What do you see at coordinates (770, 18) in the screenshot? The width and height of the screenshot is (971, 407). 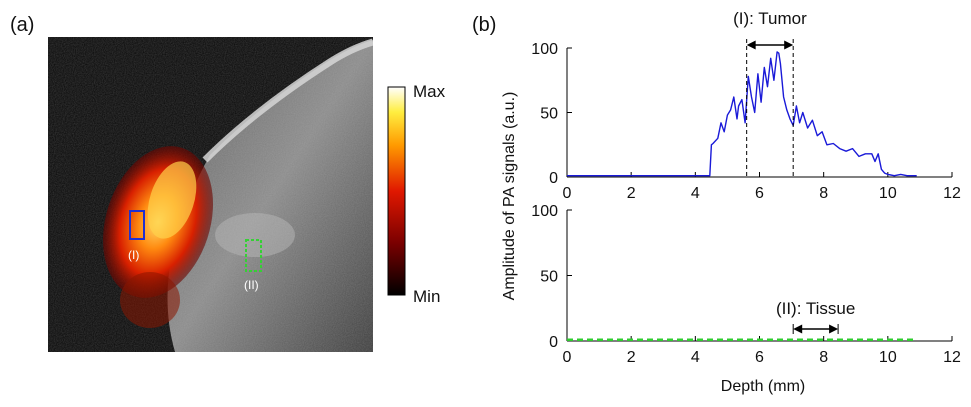 I see `annotation-label: (I): Tumor` at bounding box center [770, 18].